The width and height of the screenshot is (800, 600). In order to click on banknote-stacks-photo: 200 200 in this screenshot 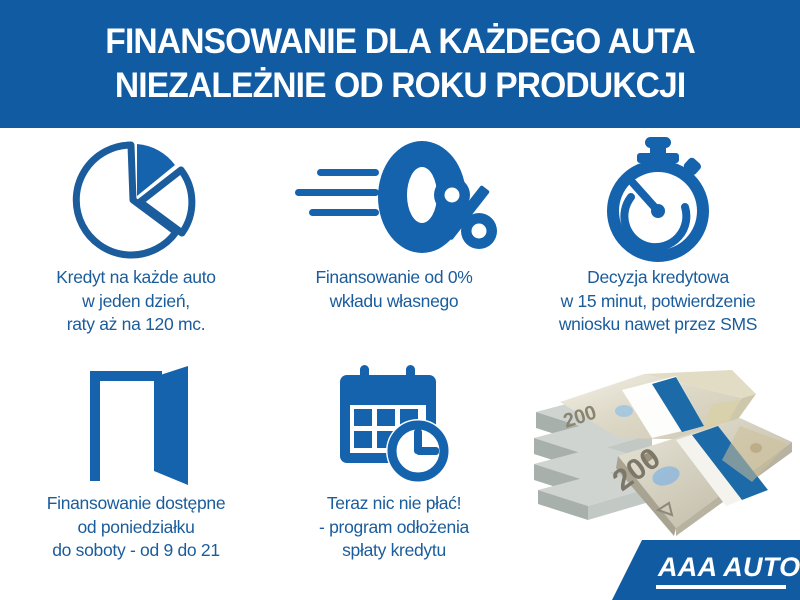, I will do `click(662, 450)`.